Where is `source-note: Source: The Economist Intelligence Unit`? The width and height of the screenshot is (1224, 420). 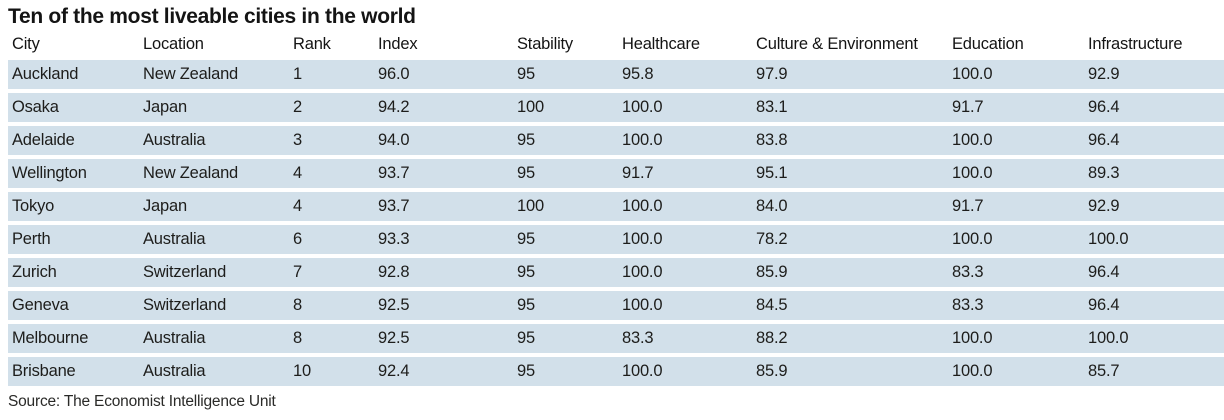
source-note: Source: The Economist Intelligence Unit is located at coordinates (142, 401).